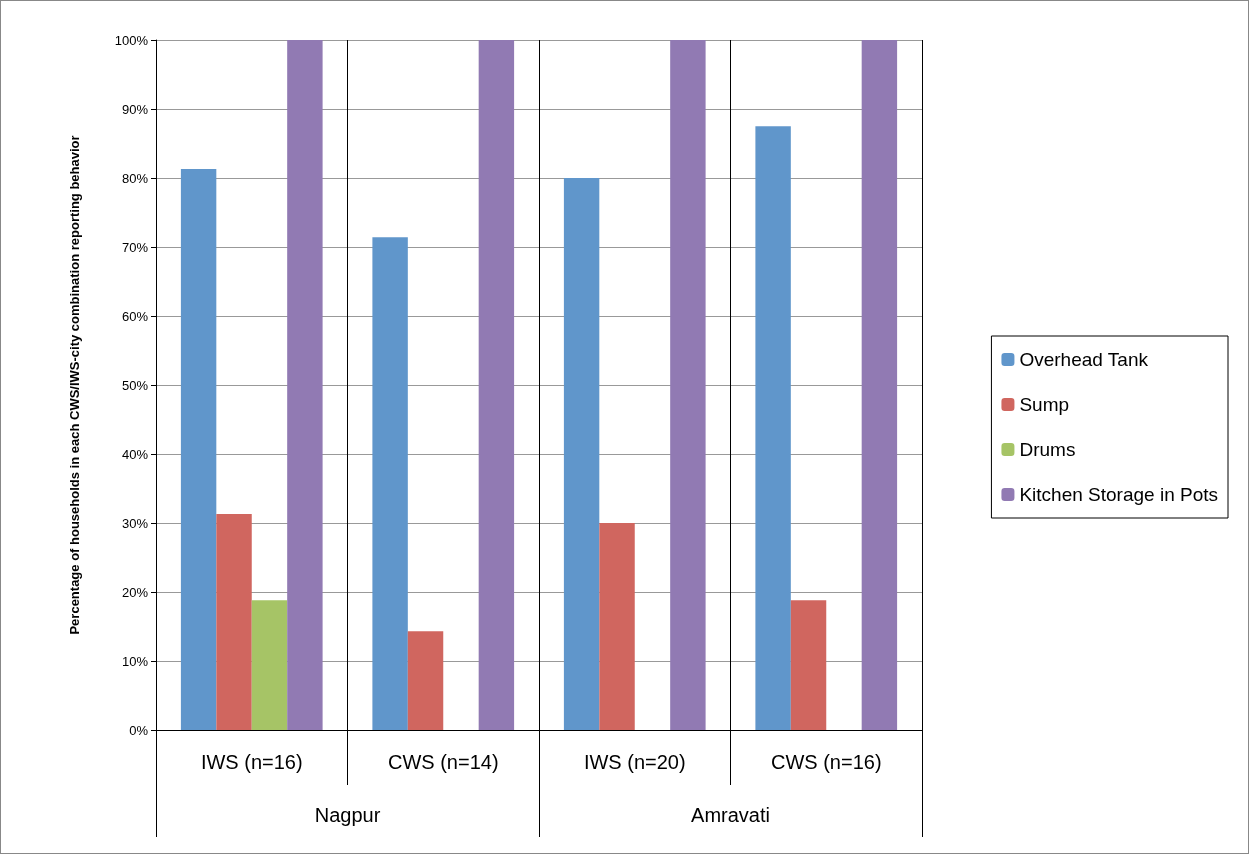 Image resolution: width=1249 pixels, height=854 pixels. Describe the element at coordinates (74, 385) in the screenshot. I see `y-axis-title: Percentage of households in each CWS/IWS-city combination reporting behavior` at that location.